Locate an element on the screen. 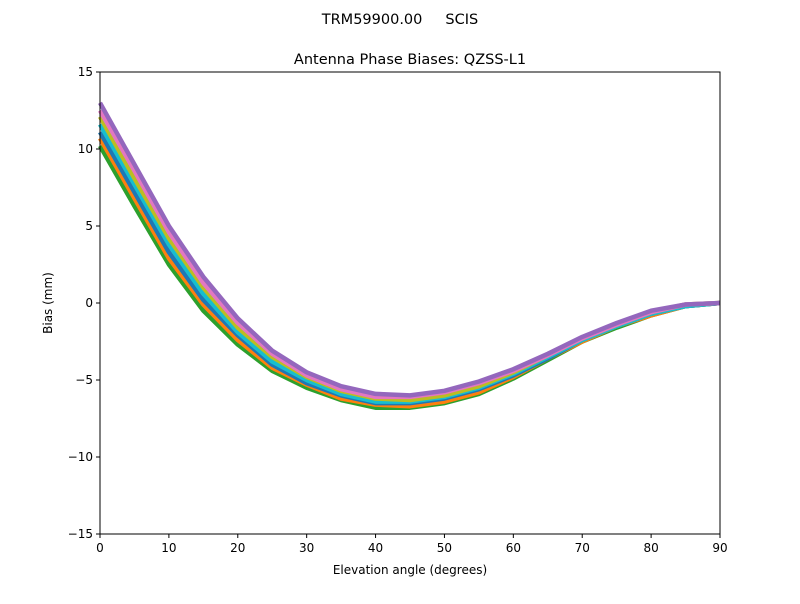 The width and height of the screenshot is (800, 604). y-tick-label: −10 is located at coordinates (80, 457).